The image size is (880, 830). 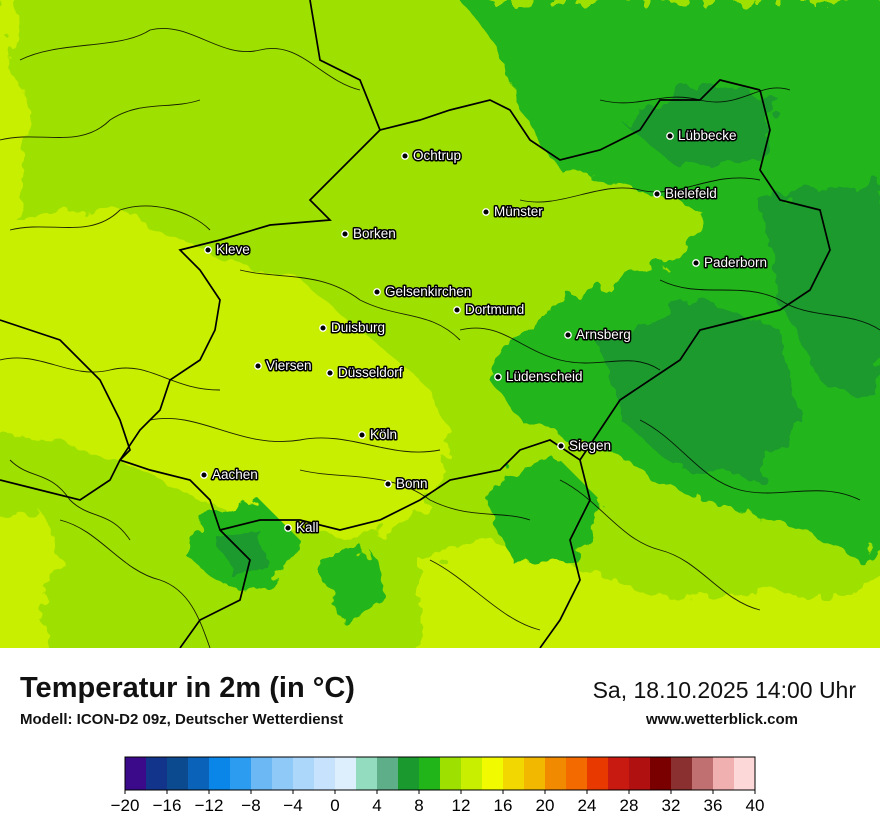 I want to click on city-label: Dortmund, so click(x=494, y=309).